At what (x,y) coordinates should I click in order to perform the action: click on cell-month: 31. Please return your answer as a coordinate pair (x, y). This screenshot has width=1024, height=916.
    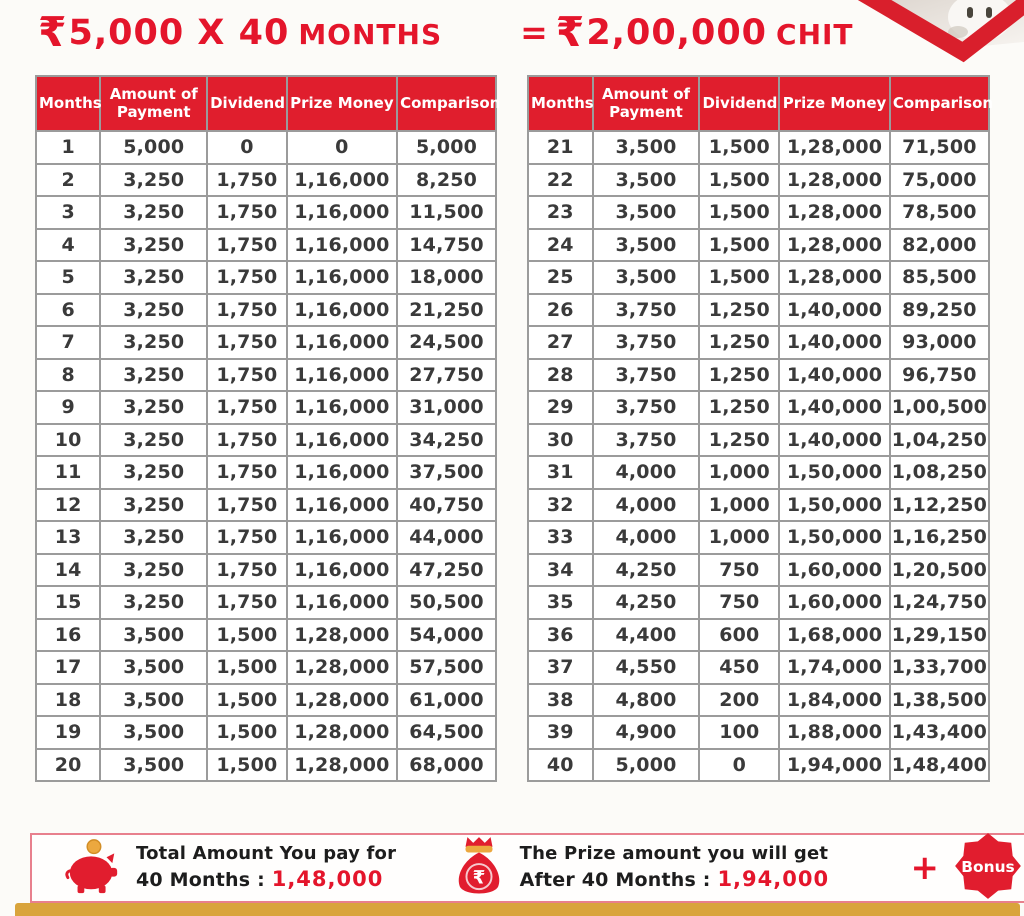
    Looking at the image, I should click on (560, 472).